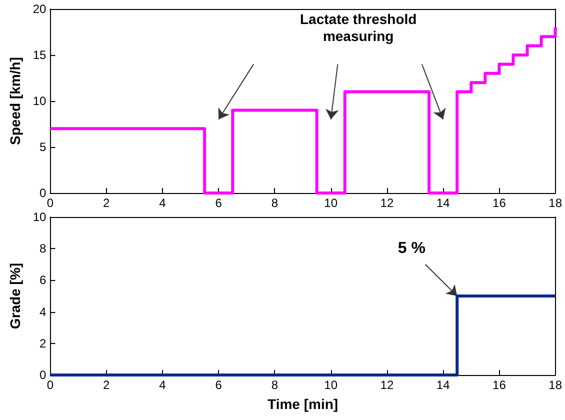 The width and height of the screenshot is (565, 420). Describe the element at coordinates (39, 9) in the screenshot. I see `y-tick-label: 20` at that location.